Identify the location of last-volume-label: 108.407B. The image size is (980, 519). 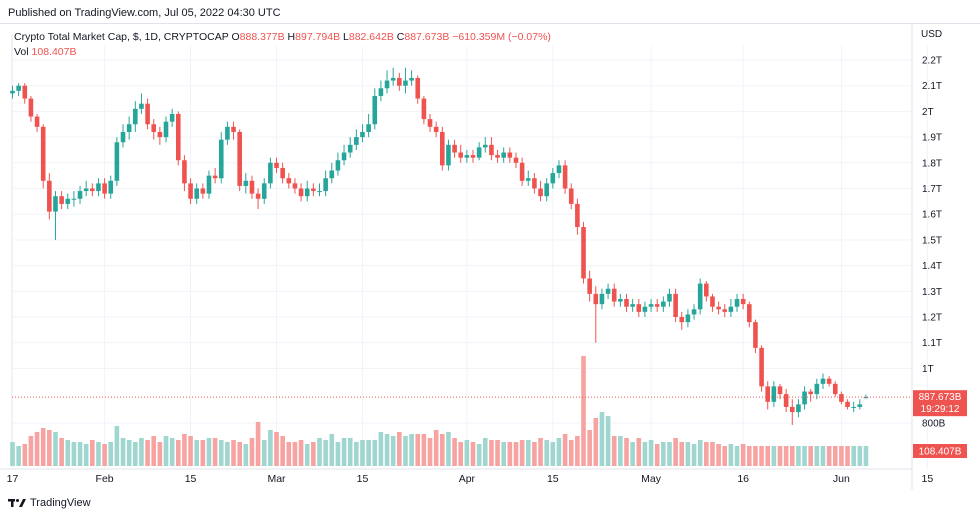
(940, 452).